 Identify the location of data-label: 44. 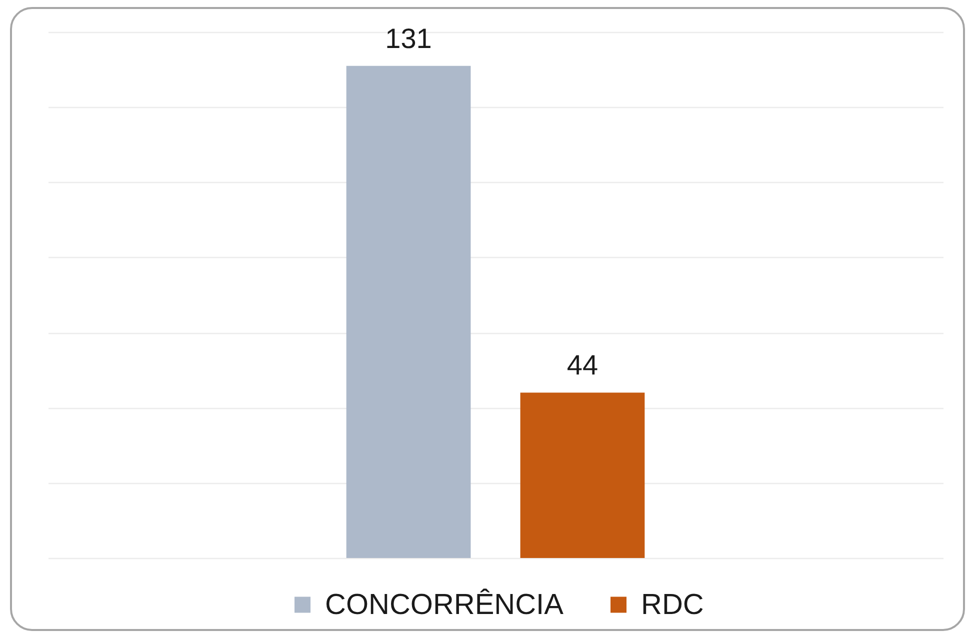
(582, 365).